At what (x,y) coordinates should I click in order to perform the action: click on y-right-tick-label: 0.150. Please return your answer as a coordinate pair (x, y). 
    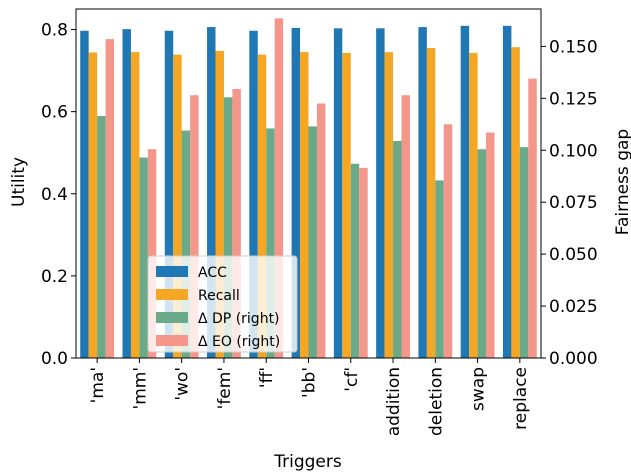
    Looking at the image, I should click on (573, 47).